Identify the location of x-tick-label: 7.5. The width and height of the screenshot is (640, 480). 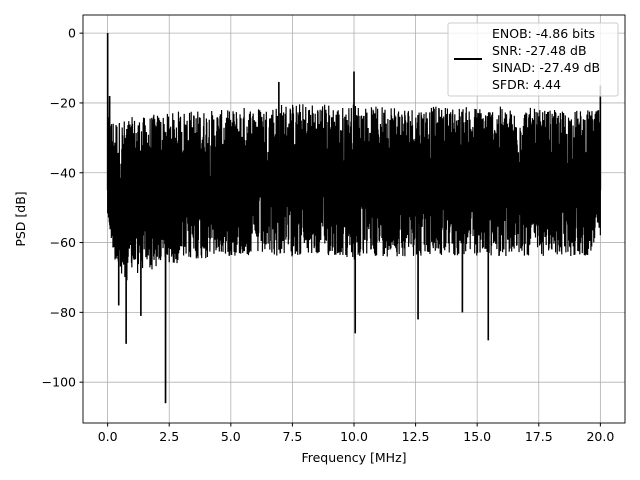
(292, 436).